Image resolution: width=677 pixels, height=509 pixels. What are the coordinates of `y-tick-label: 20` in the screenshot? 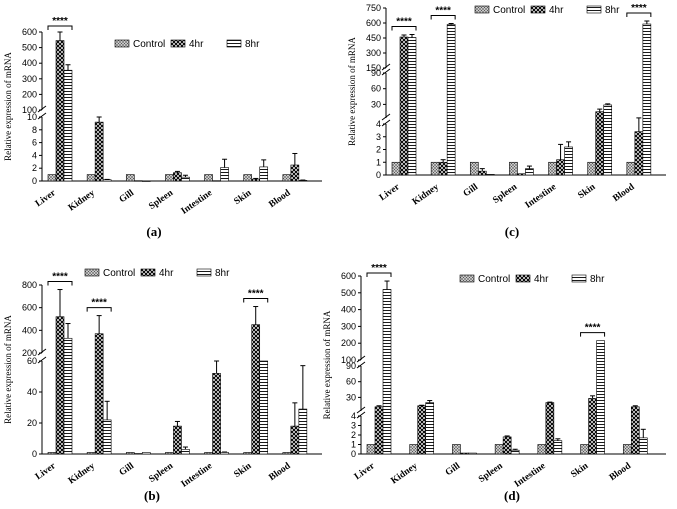 It's located at (32, 423).